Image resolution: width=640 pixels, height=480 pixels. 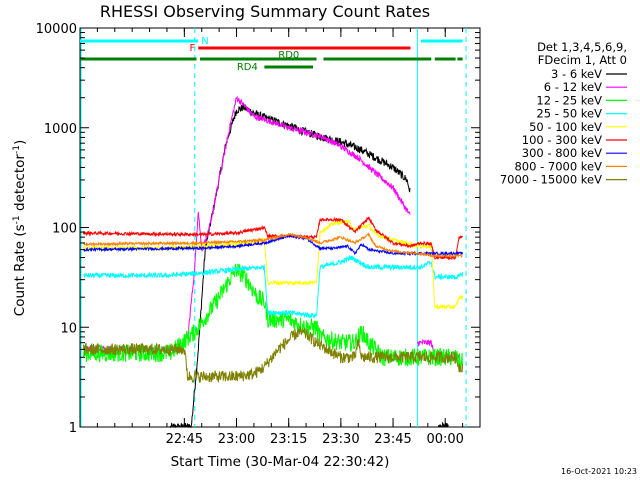 What do you see at coordinates (17, 149) in the screenshot?
I see `y-axis-label-sup2: -1` at bounding box center [17, 149].